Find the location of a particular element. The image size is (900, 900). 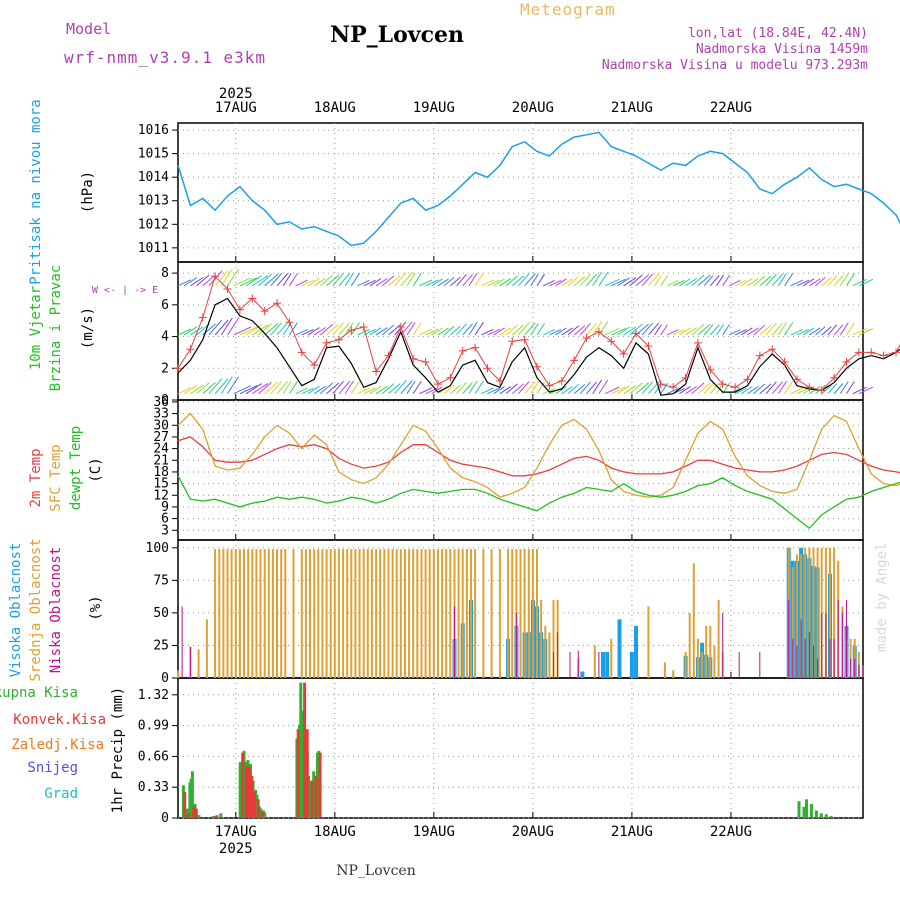

clouds-ytick-label: 100 is located at coordinates (157, 548).